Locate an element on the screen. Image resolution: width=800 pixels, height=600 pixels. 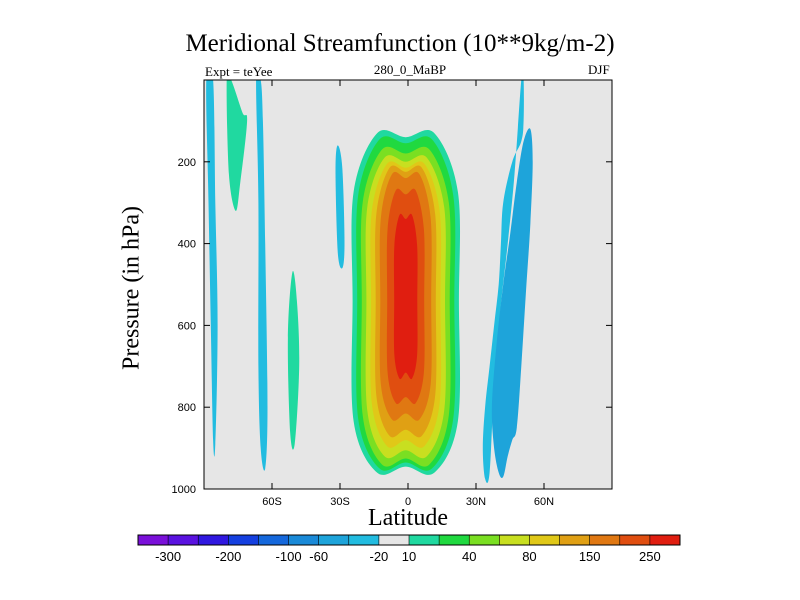
season-label: DJF is located at coordinates (599, 69).